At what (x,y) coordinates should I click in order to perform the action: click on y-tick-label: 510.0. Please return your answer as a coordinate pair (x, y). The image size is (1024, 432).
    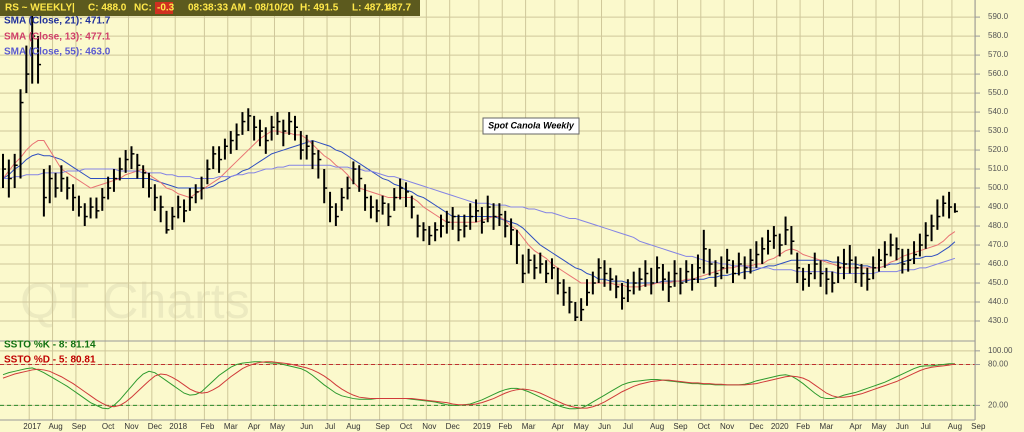
    Looking at the image, I should click on (998, 168).